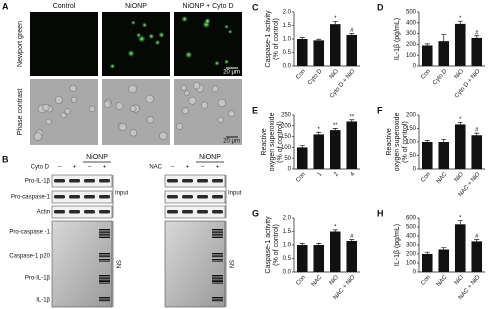  What do you see at coordinates (440, 77) in the screenshot?
I see `x-tick-label: Cyto D` at bounding box center [440, 77].